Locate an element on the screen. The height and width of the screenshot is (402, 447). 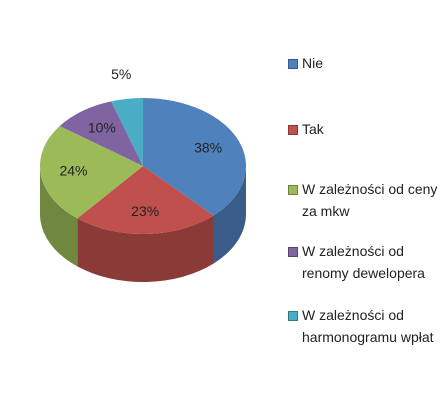
legend-item: W zależności od harmonogramu wpłat is located at coordinates (365, 326).